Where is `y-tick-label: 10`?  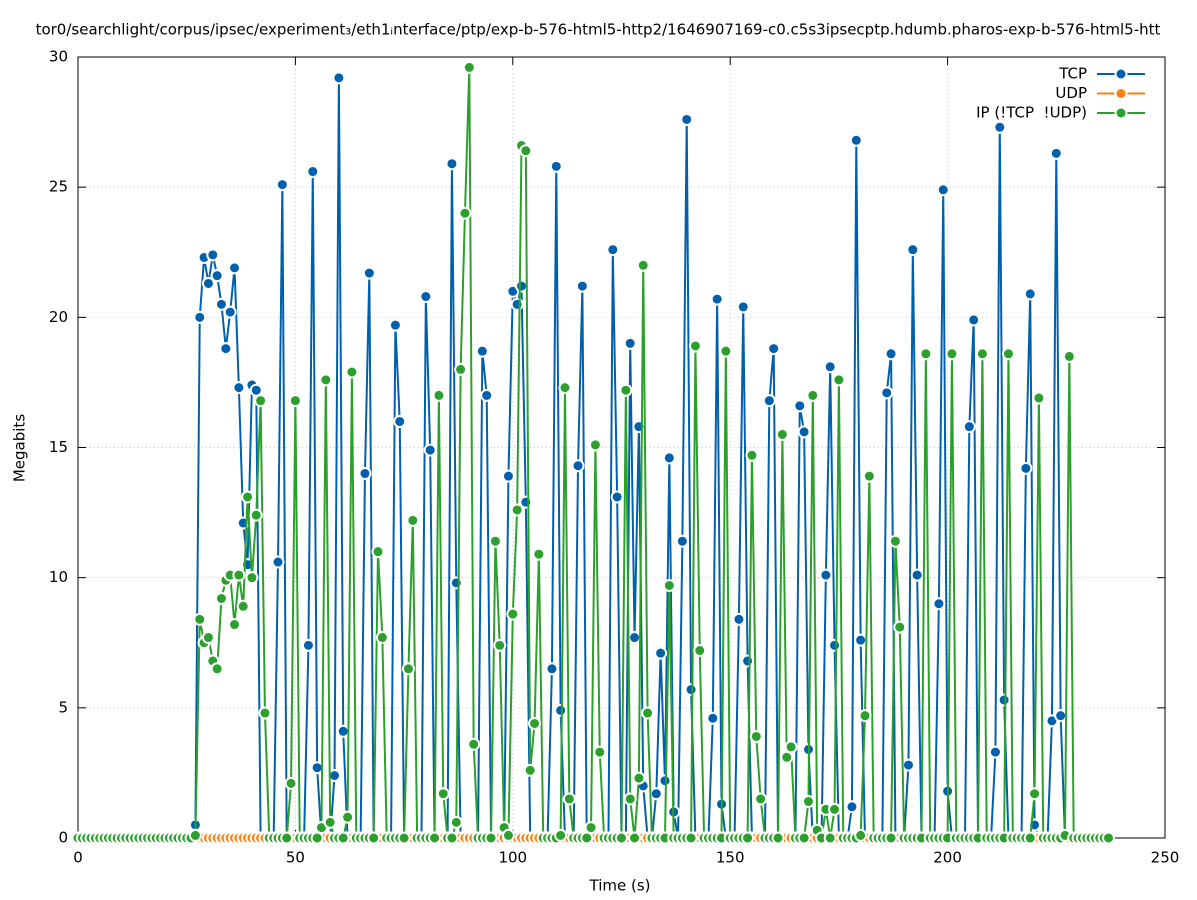 y-tick-label: 10 is located at coordinates (58, 577).